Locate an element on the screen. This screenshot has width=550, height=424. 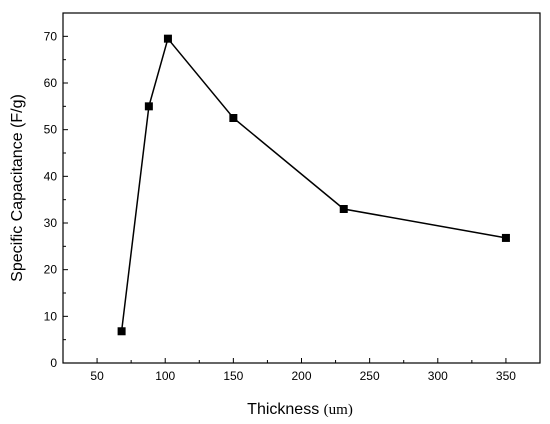
x-axis-title-text: Thickness is located at coordinates (283, 409).